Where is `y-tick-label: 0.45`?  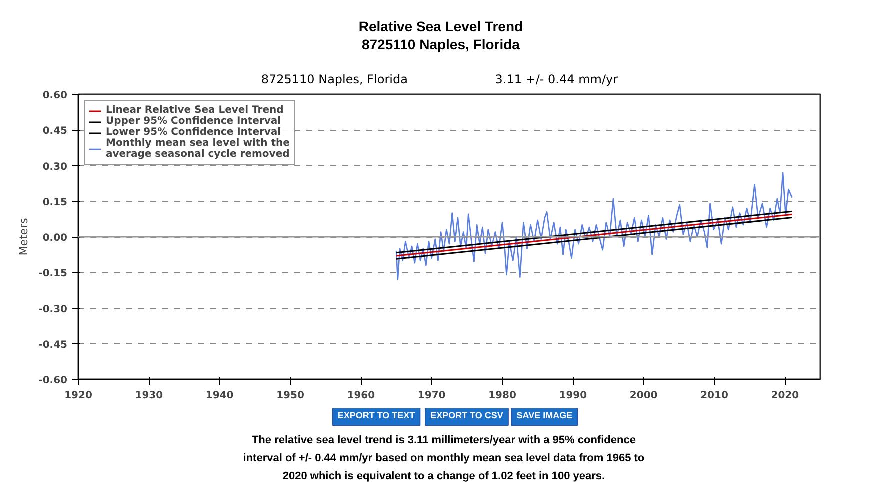
y-tick-label: 0.45 is located at coordinates (55, 132).